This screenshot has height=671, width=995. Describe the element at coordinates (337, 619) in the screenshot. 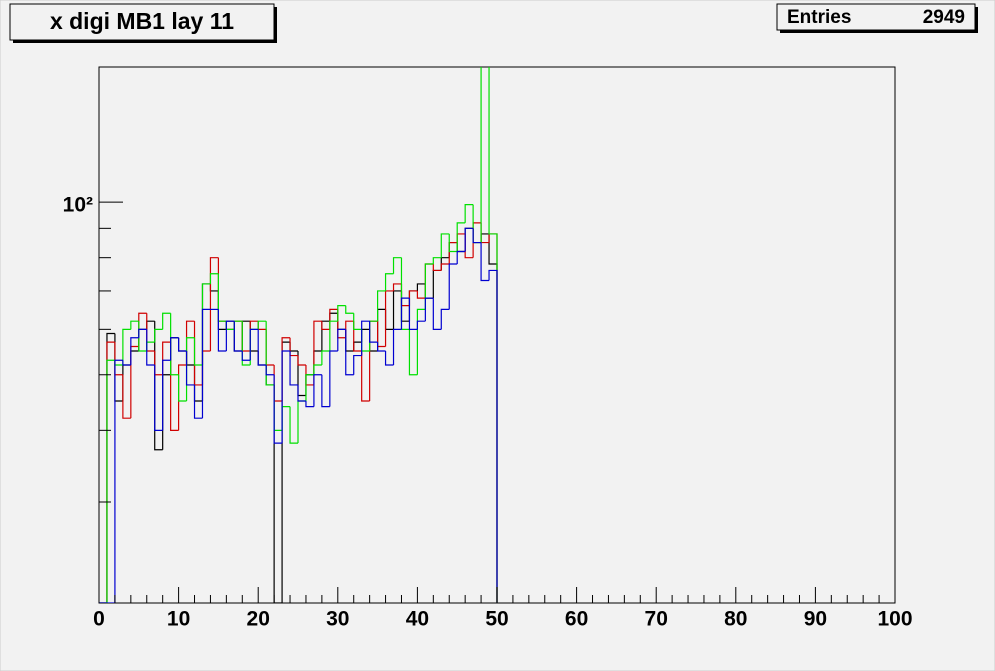

I see `x-tick-label: 30` at that location.